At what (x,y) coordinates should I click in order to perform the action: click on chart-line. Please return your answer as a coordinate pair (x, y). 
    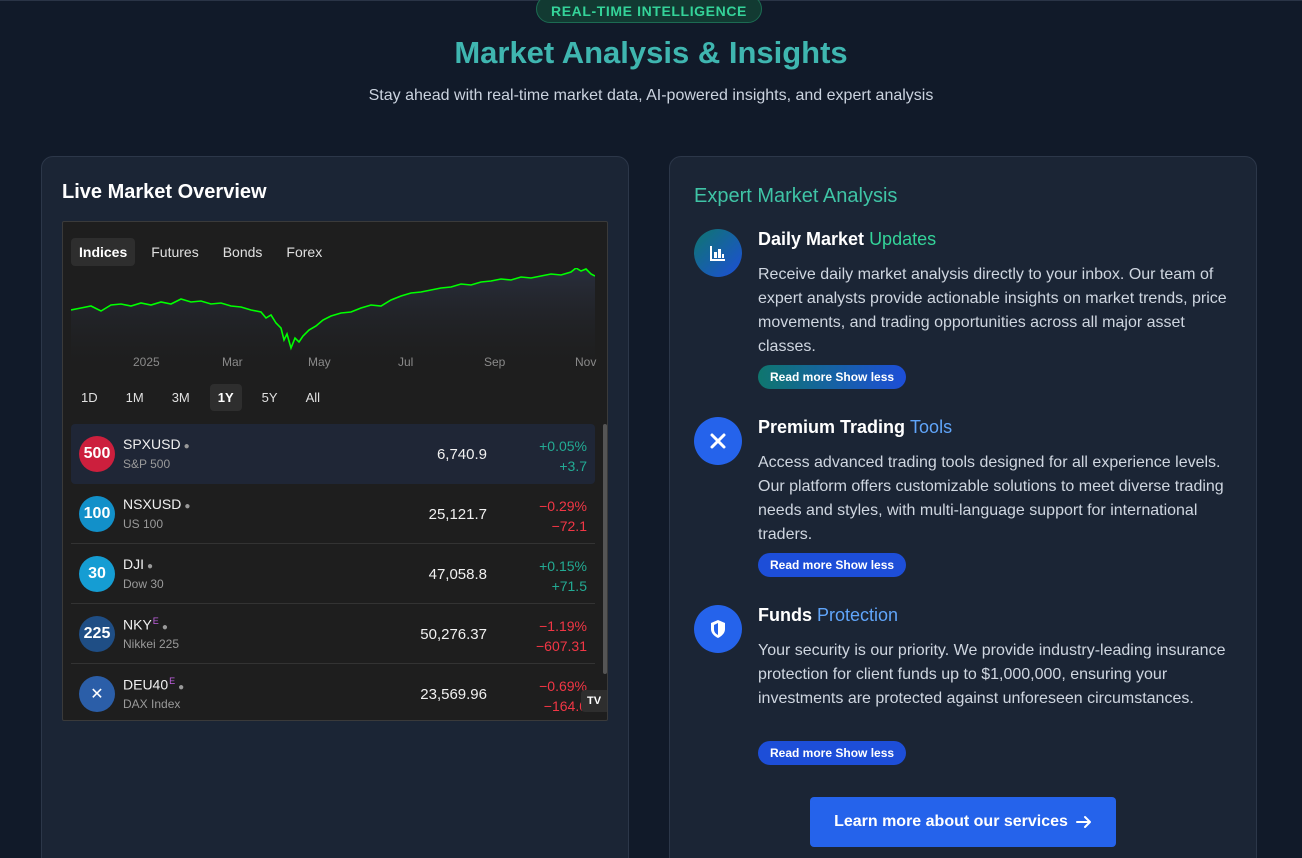
    Looking at the image, I should click on (333, 309).